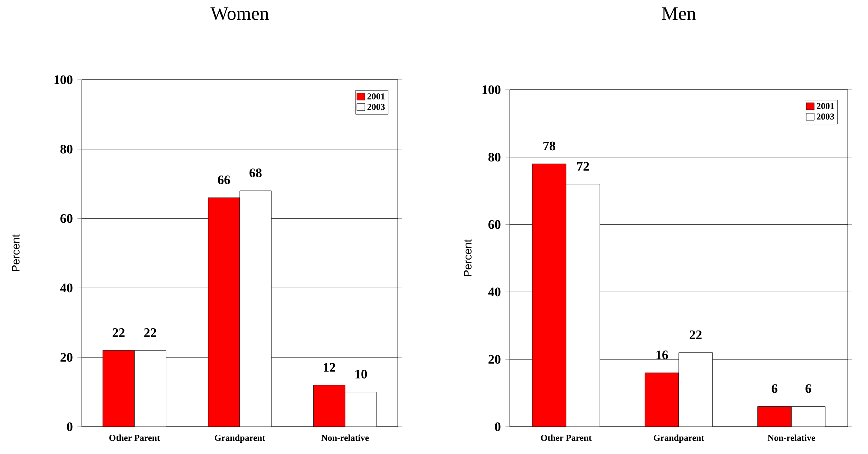  Describe the element at coordinates (550, 146) in the screenshot. I see `data-label: 78` at that location.